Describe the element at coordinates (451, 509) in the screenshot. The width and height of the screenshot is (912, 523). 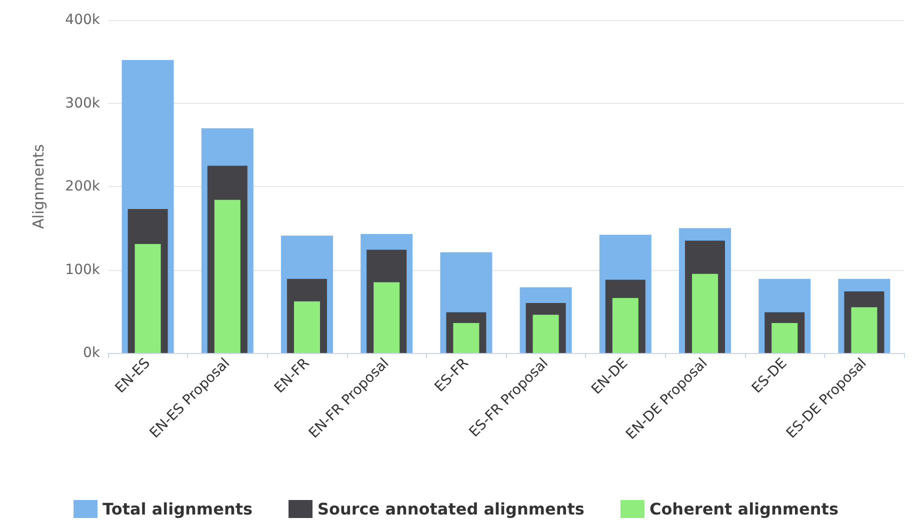
I see `legend-label: Source annotated alignments` at that location.